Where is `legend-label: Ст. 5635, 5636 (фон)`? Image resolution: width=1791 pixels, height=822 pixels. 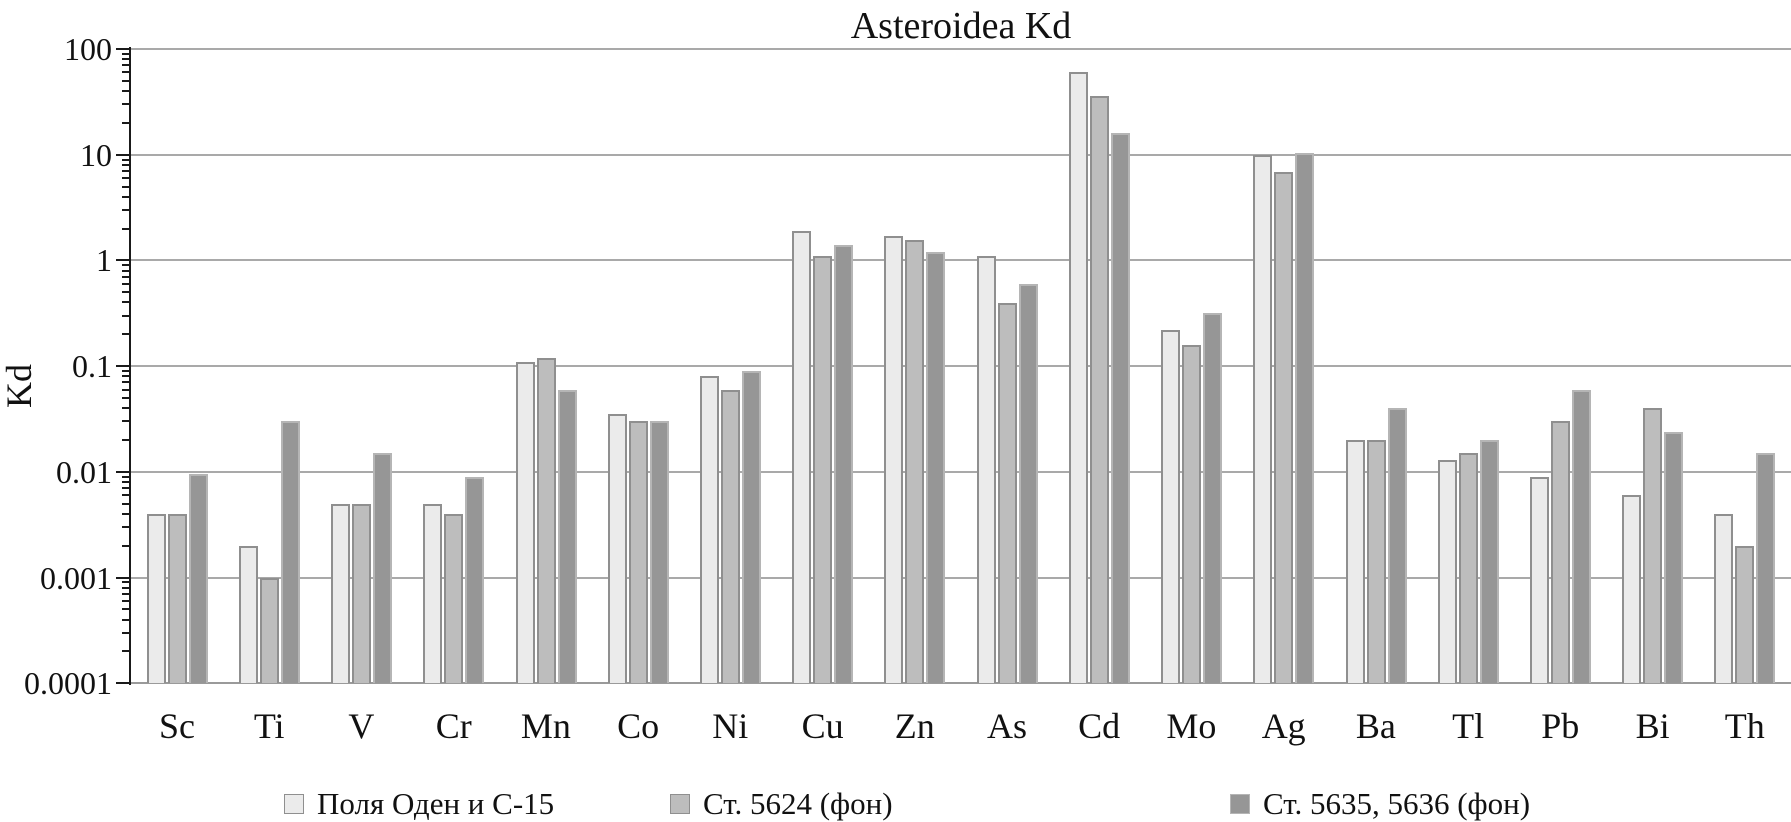 legend-label: Ст. 5635, 5636 (фон) is located at coordinates (1397, 803).